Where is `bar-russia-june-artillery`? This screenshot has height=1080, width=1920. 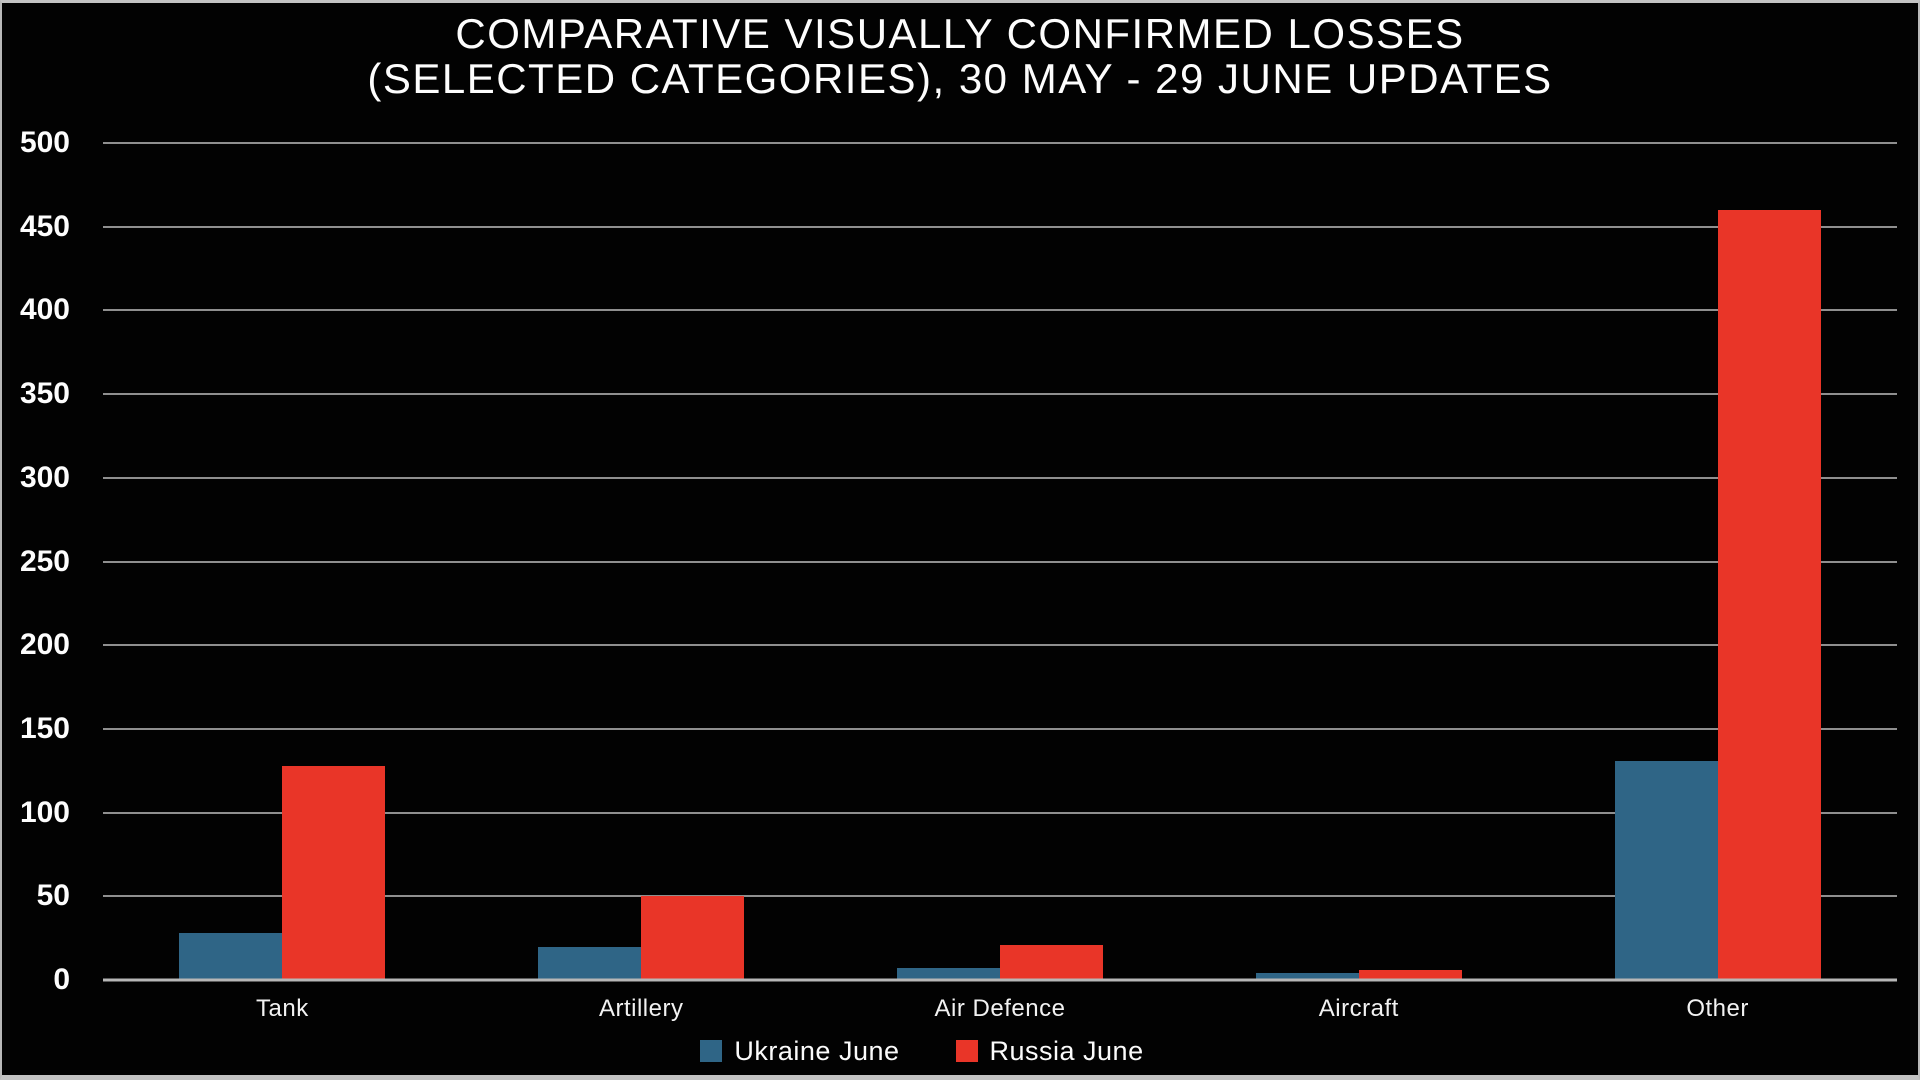 bar-russia-june-artillery is located at coordinates (693, 938).